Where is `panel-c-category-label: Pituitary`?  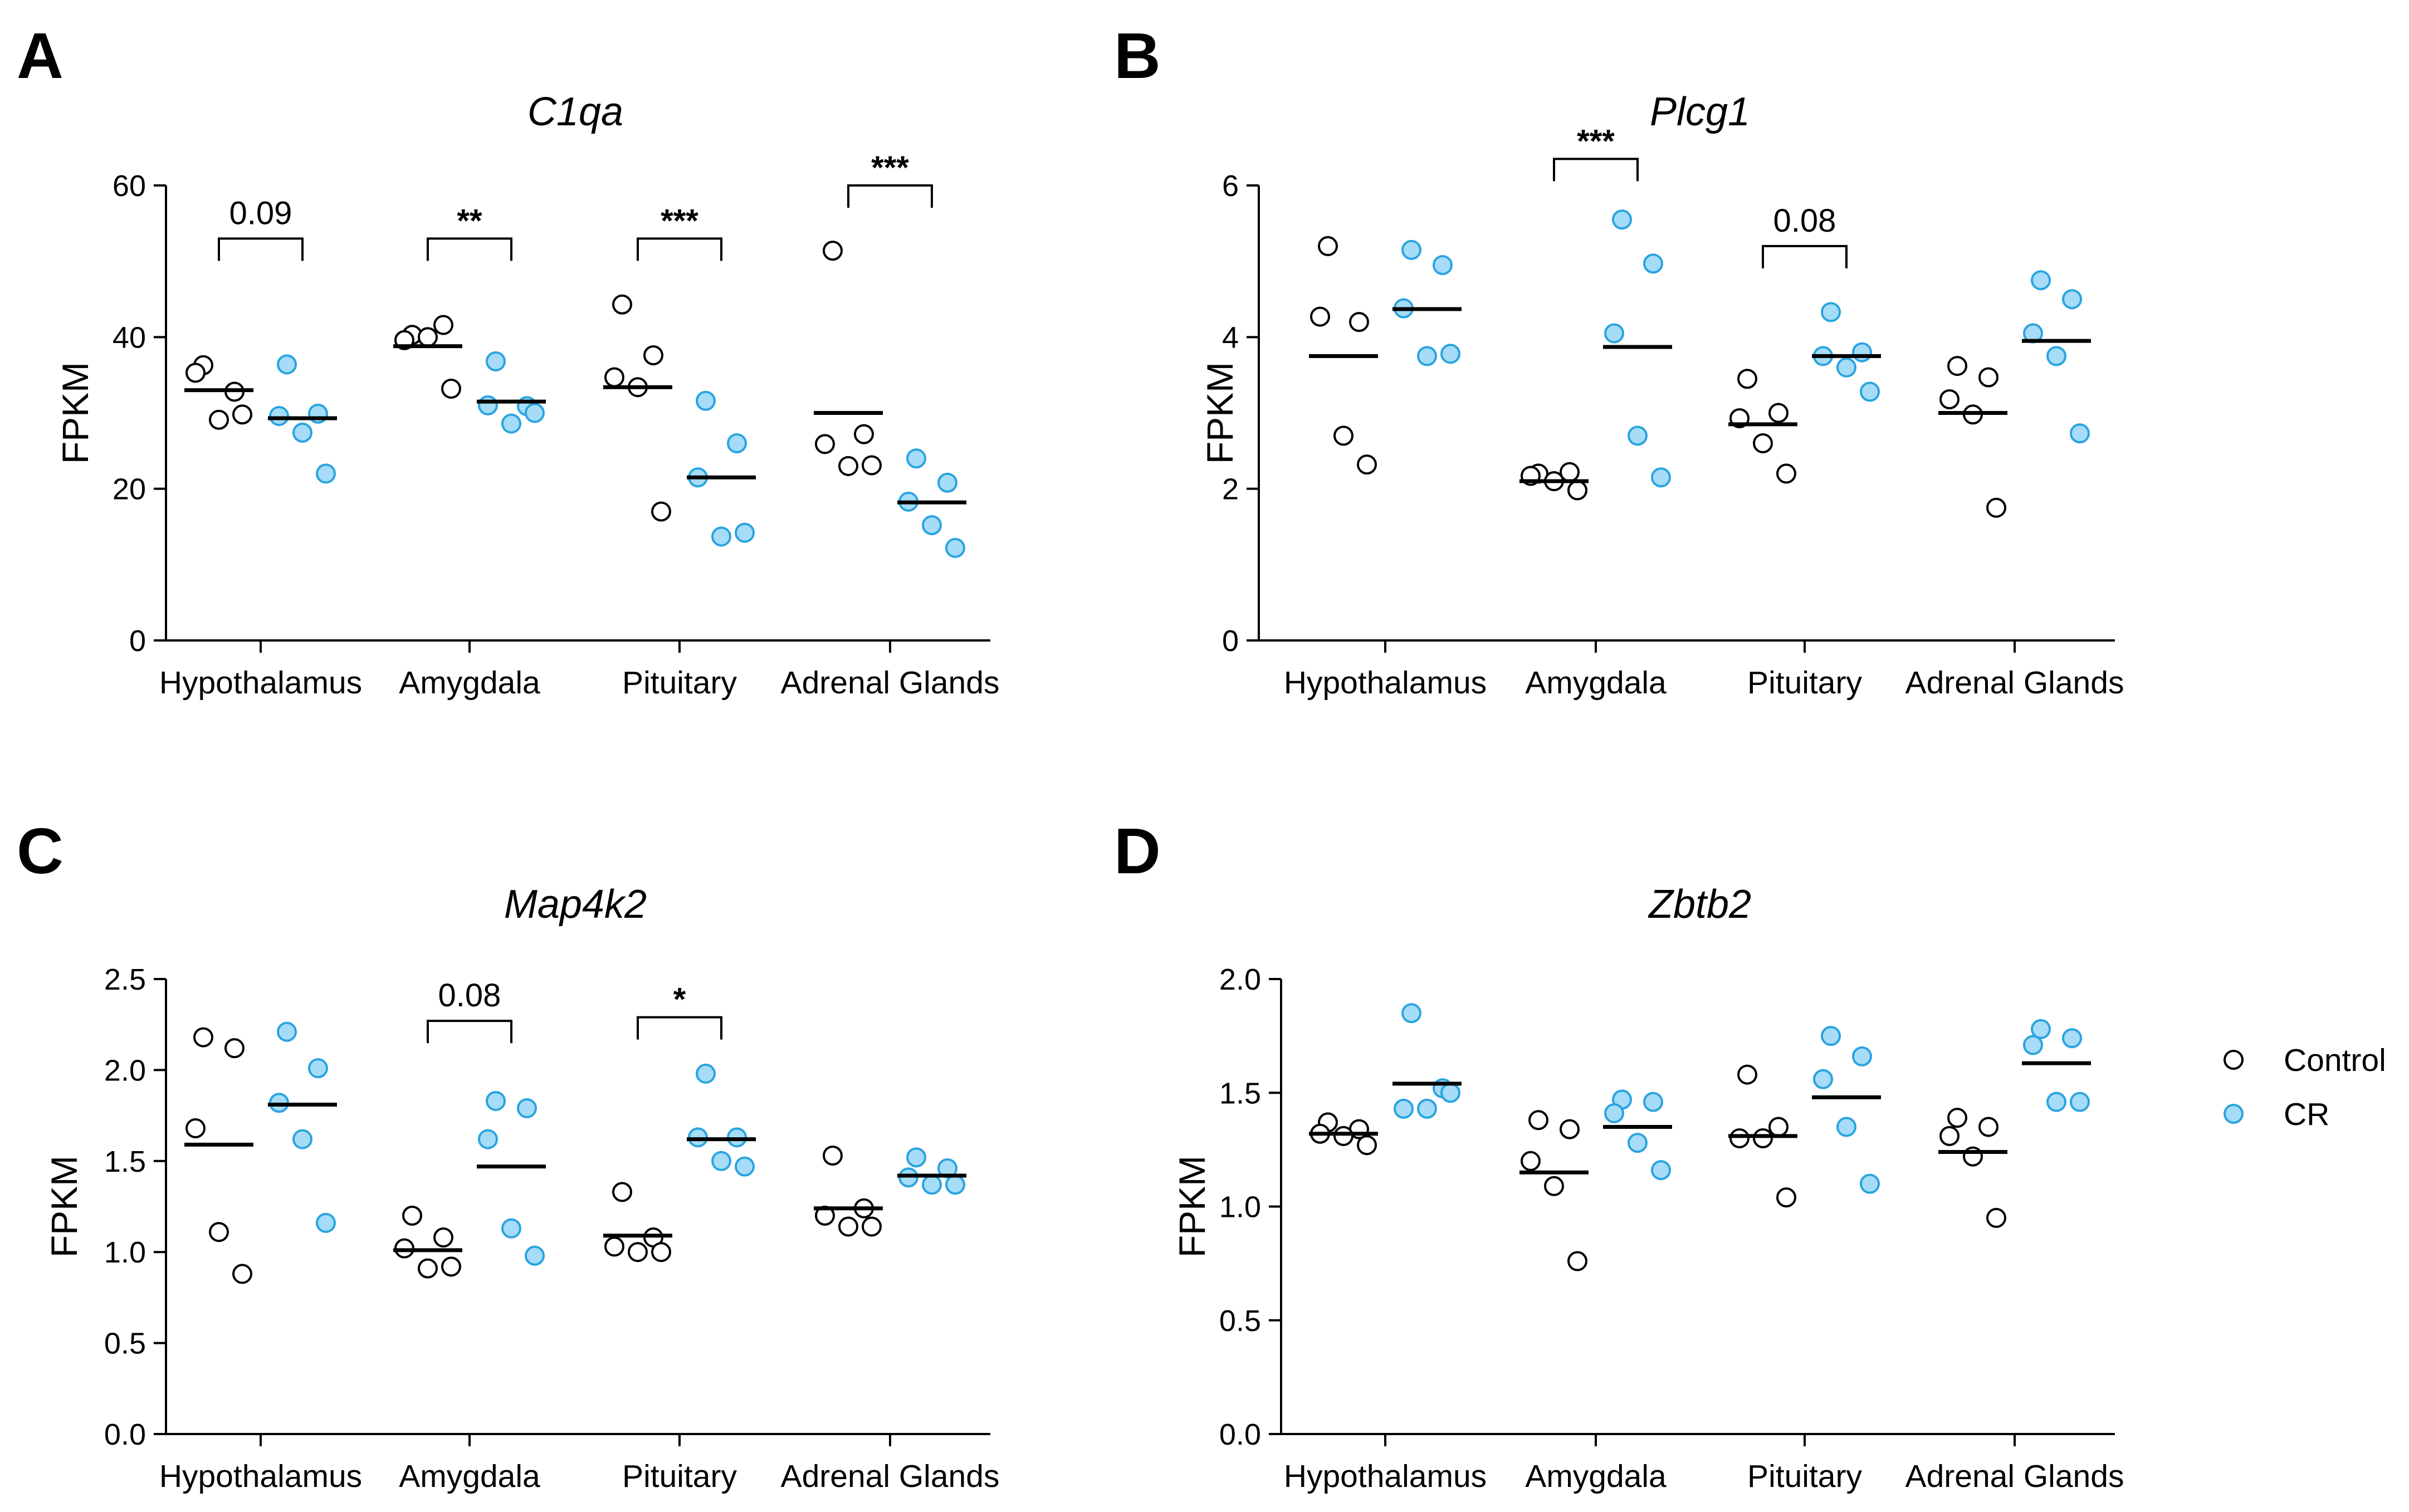
panel-c-category-label: Pituitary is located at coordinates (679, 1476).